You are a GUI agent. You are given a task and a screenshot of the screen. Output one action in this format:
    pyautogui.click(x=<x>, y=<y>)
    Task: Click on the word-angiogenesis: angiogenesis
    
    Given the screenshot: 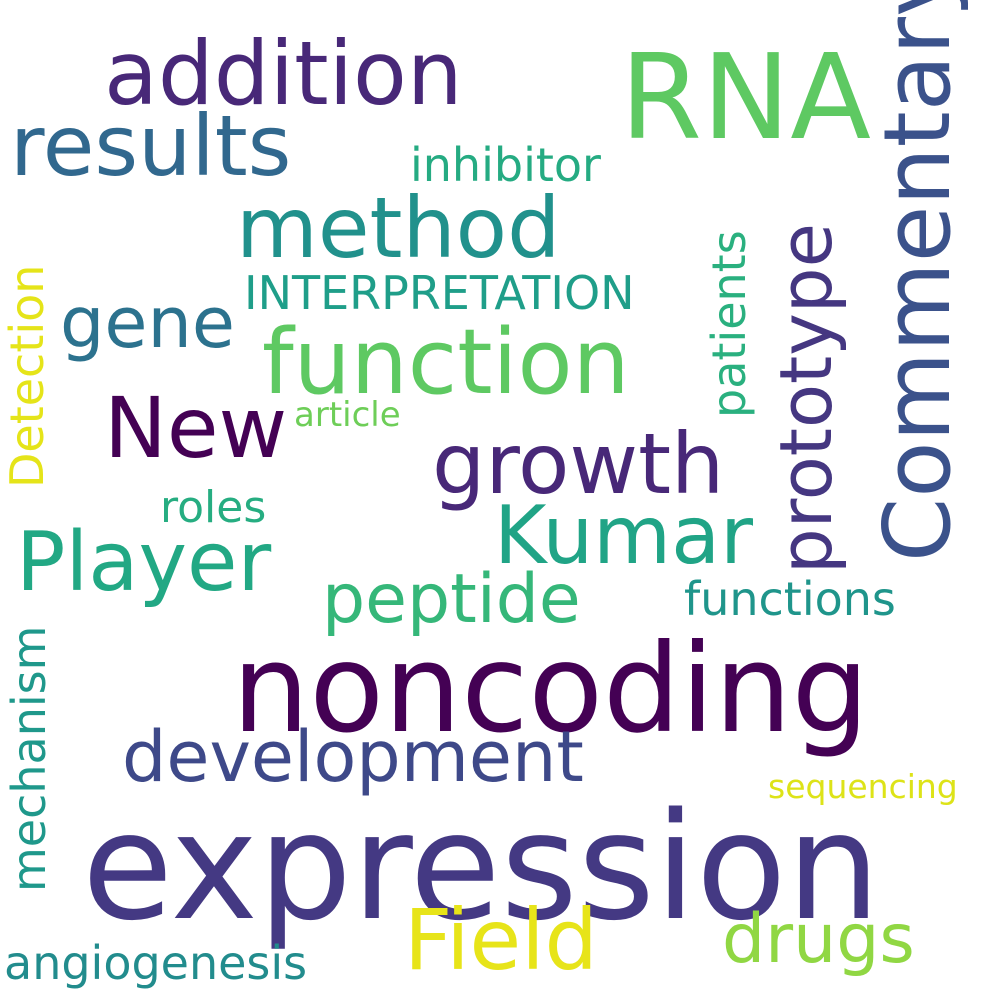 What is the action you would take?
    pyautogui.click(x=156, y=963)
    